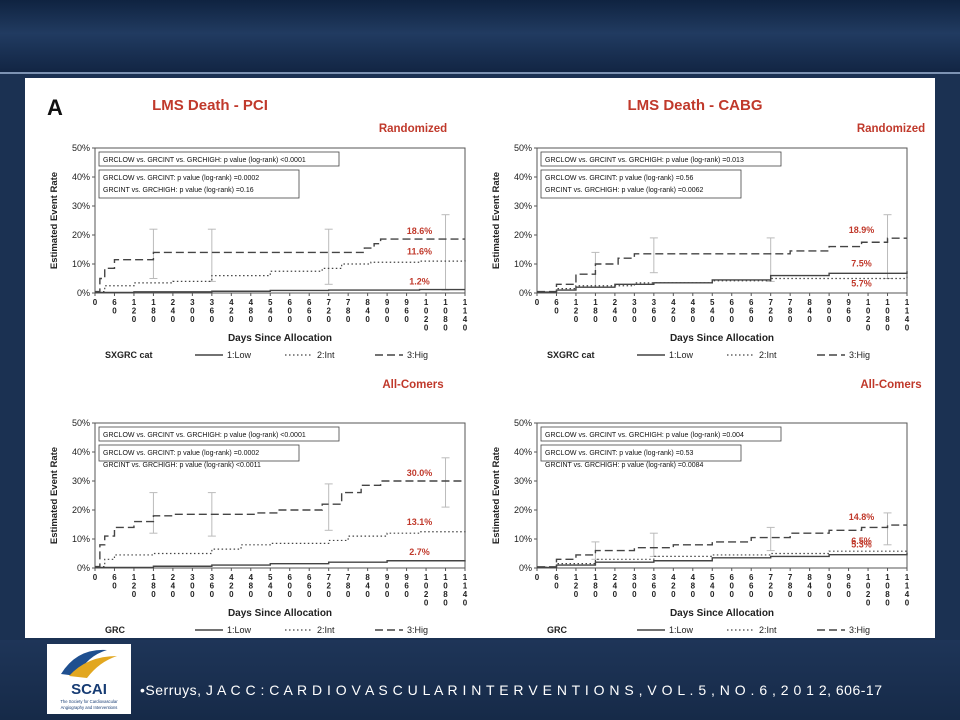 This screenshot has width=960, height=720. What do you see at coordinates (420, 473) in the screenshot?
I see `series-end-label: 30.0%` at bounding box center [420, 473].